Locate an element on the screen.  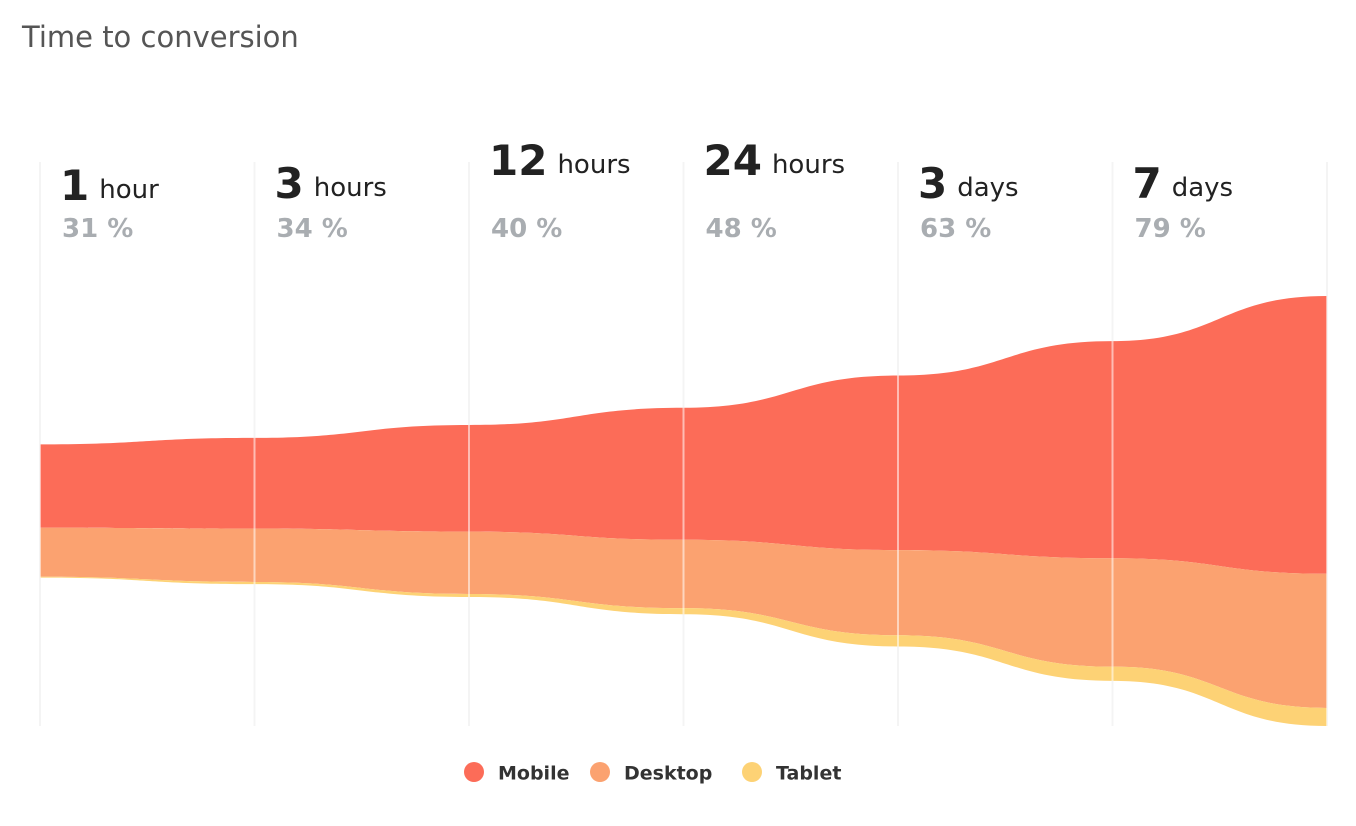
column-rate: 63 % is located at coordinates (955, 229).